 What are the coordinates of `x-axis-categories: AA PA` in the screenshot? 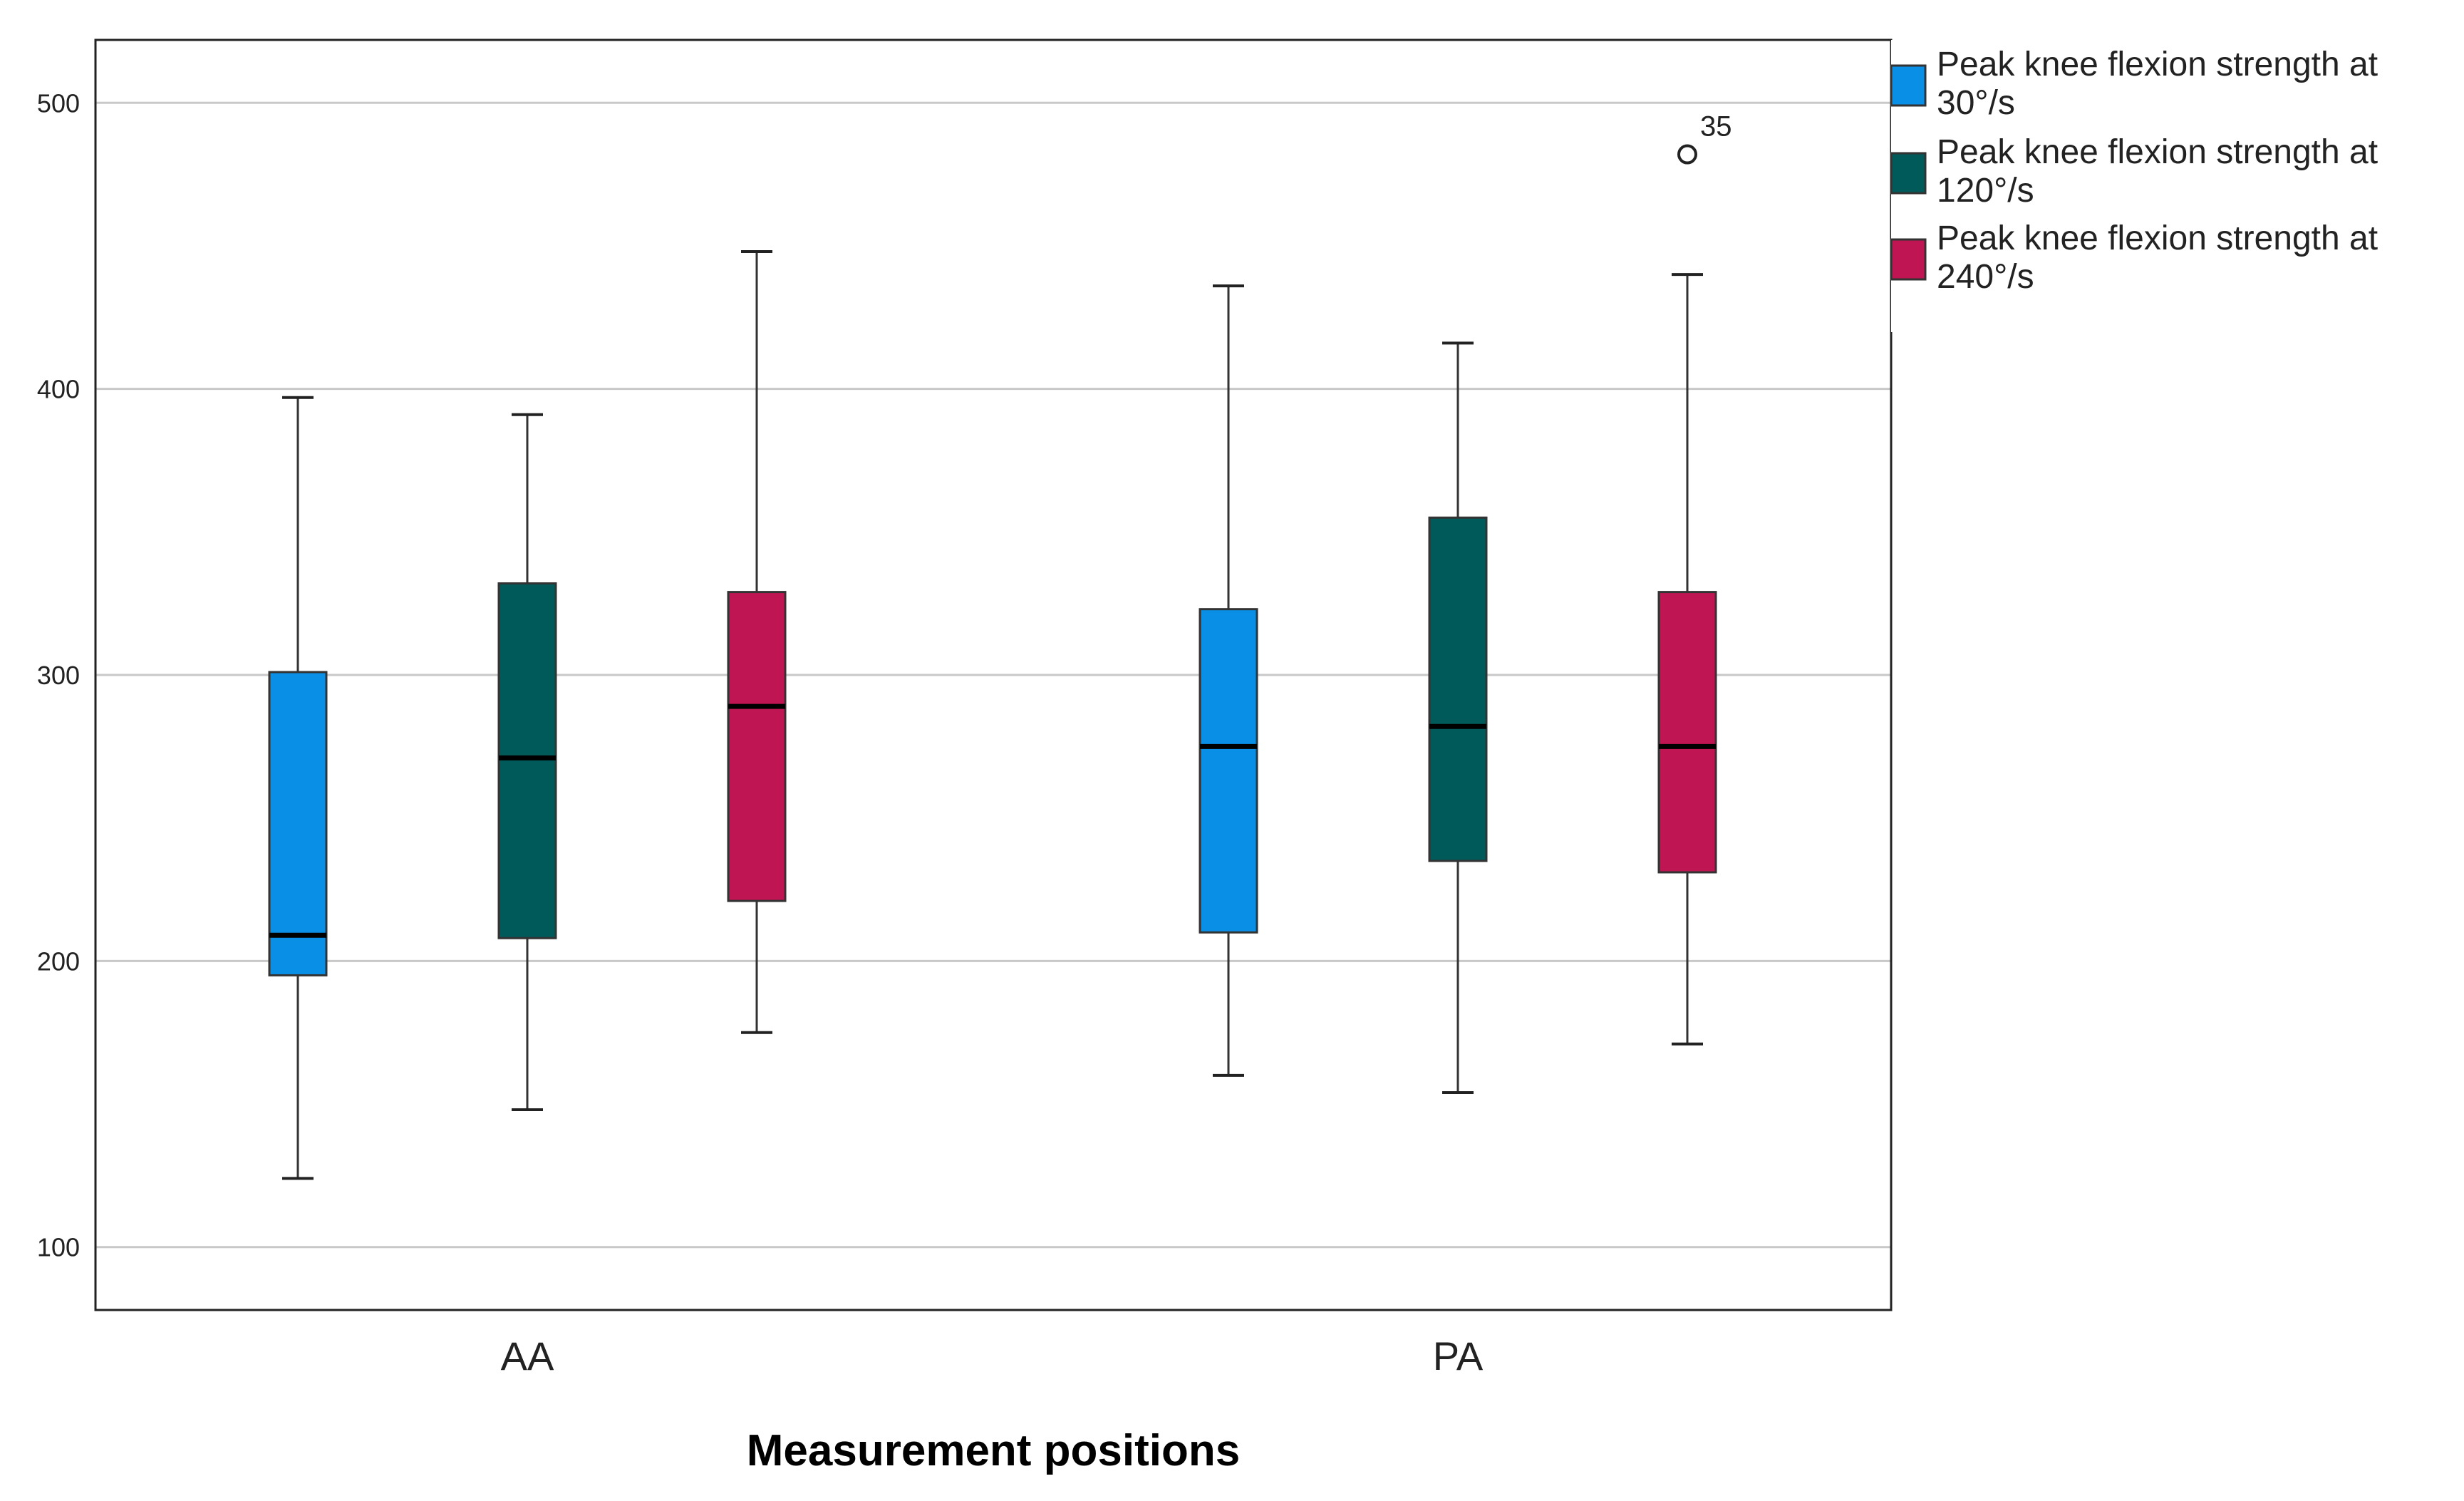 It's located at (992, 1356).